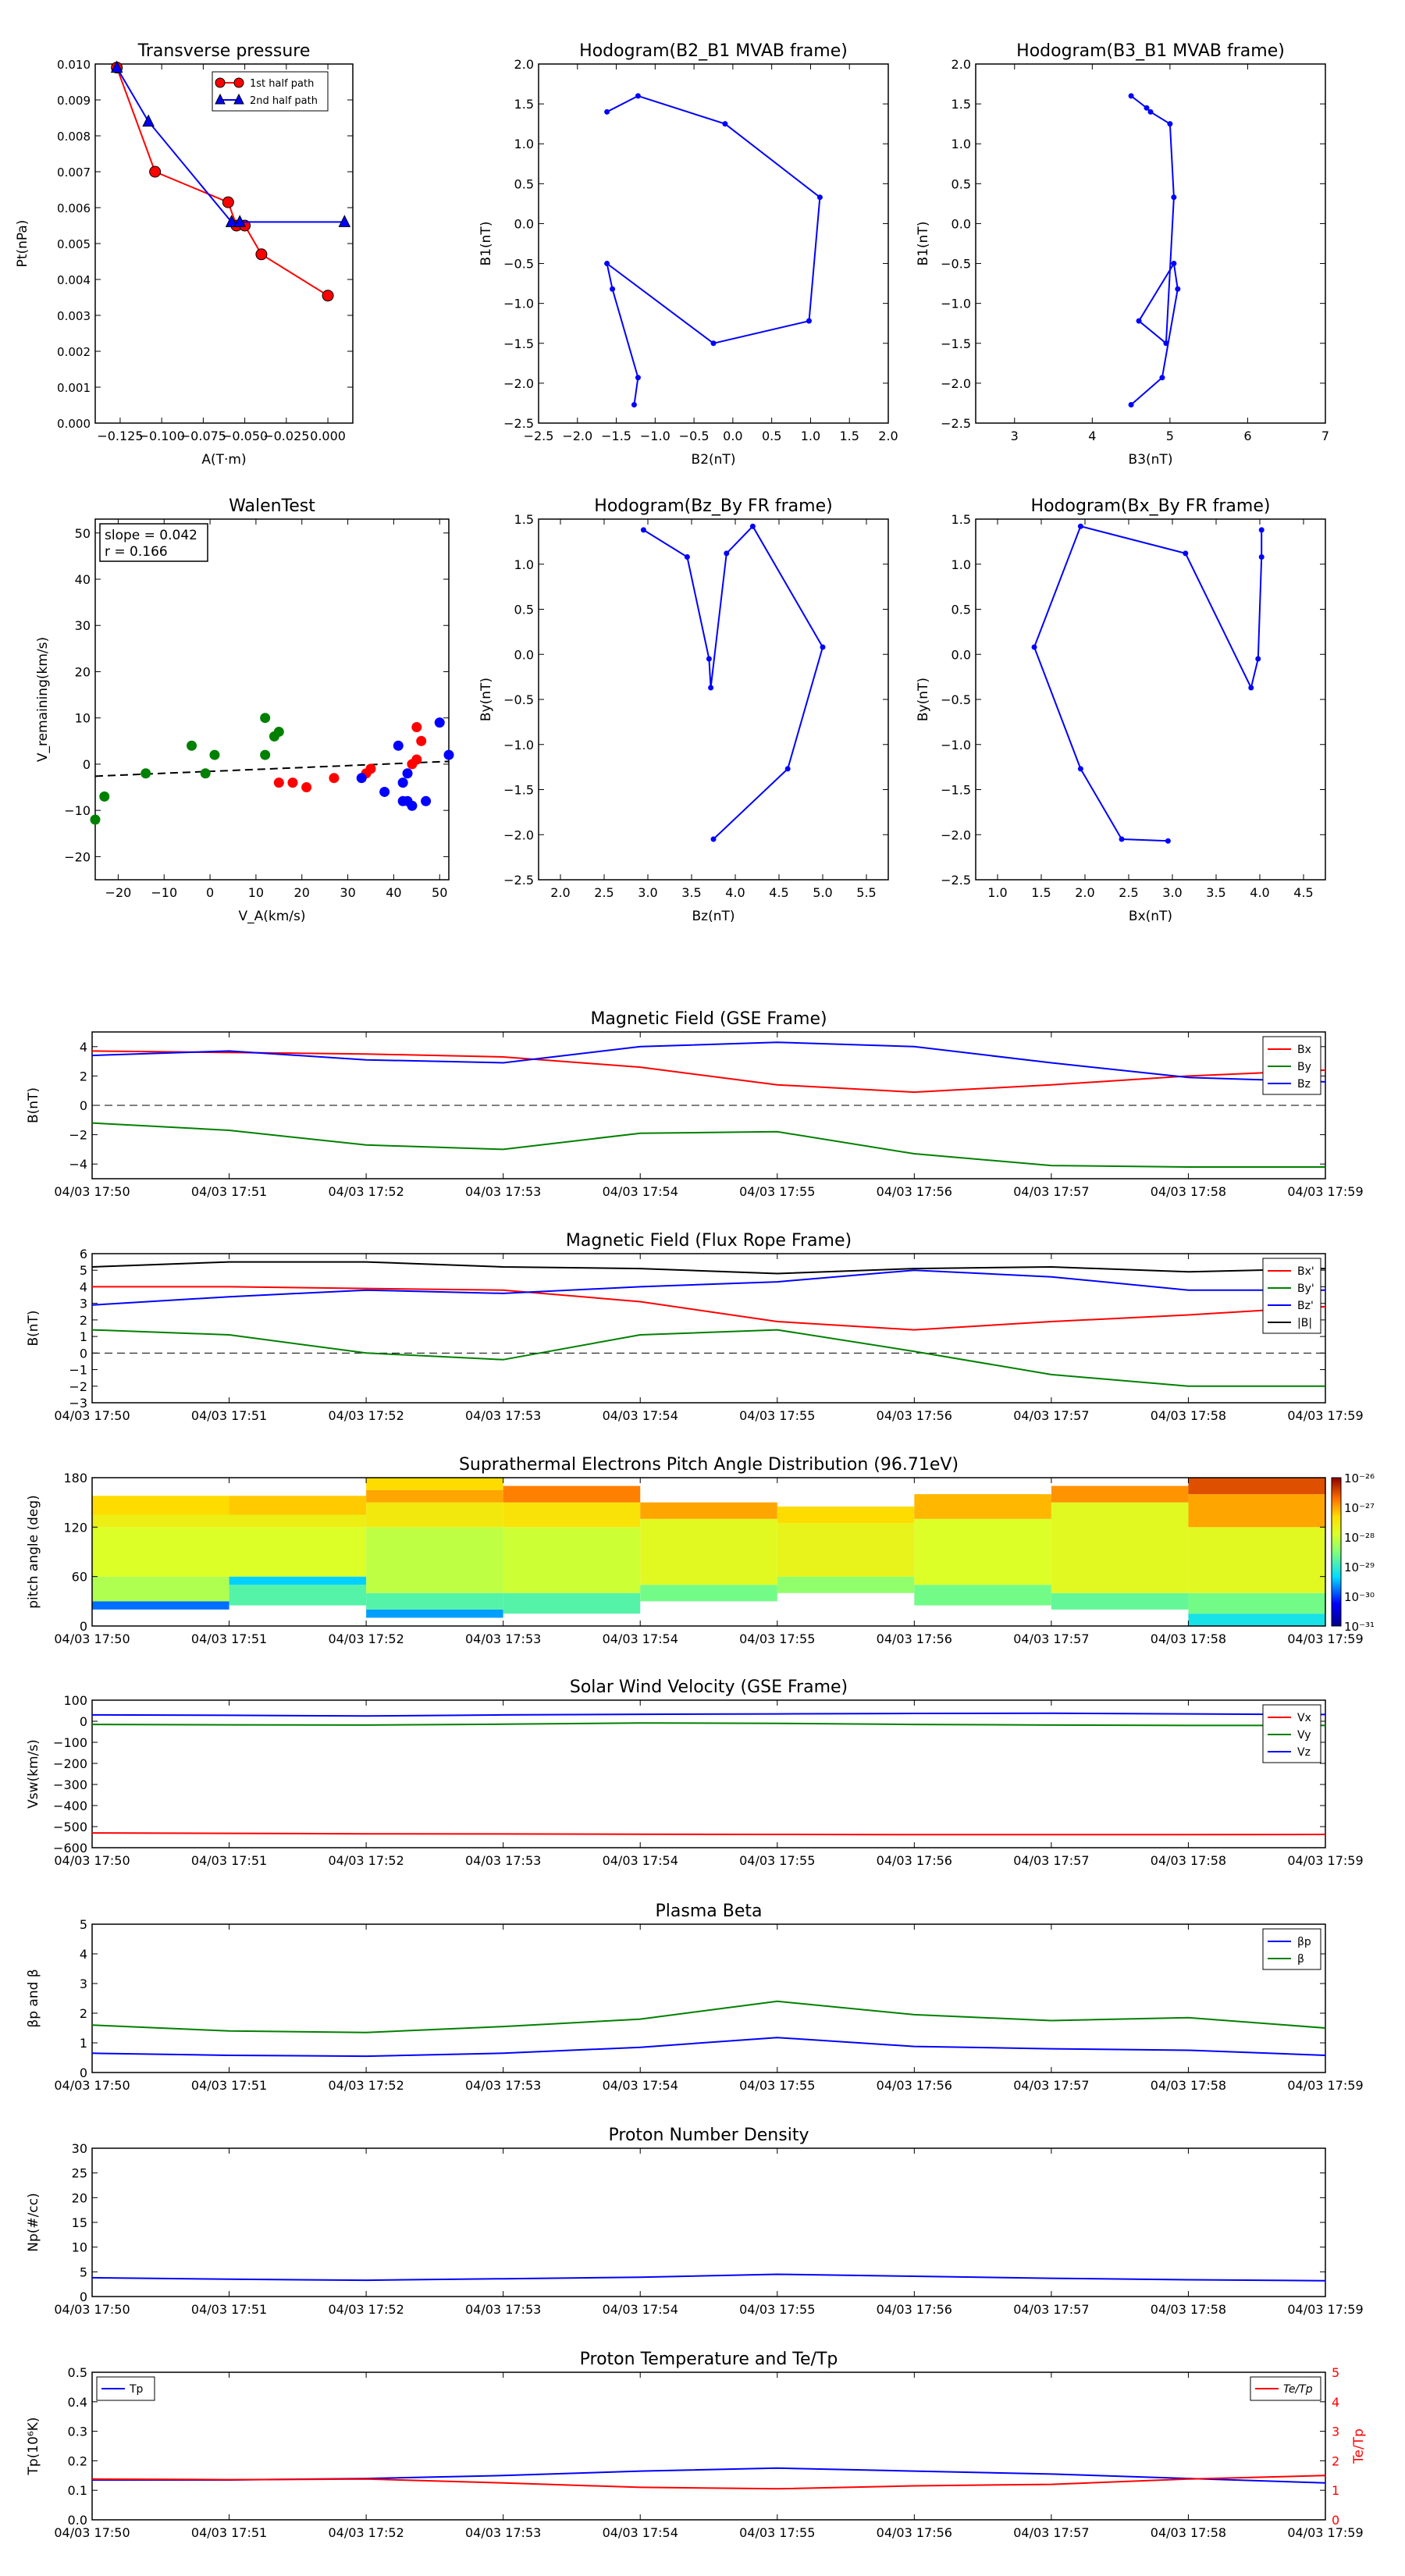 The width and height of the screenshot is (1405, 2576). Describe the element at coordinates (74, 280) in the screenshot. I see `y-tick-label: 0.004` at that location.